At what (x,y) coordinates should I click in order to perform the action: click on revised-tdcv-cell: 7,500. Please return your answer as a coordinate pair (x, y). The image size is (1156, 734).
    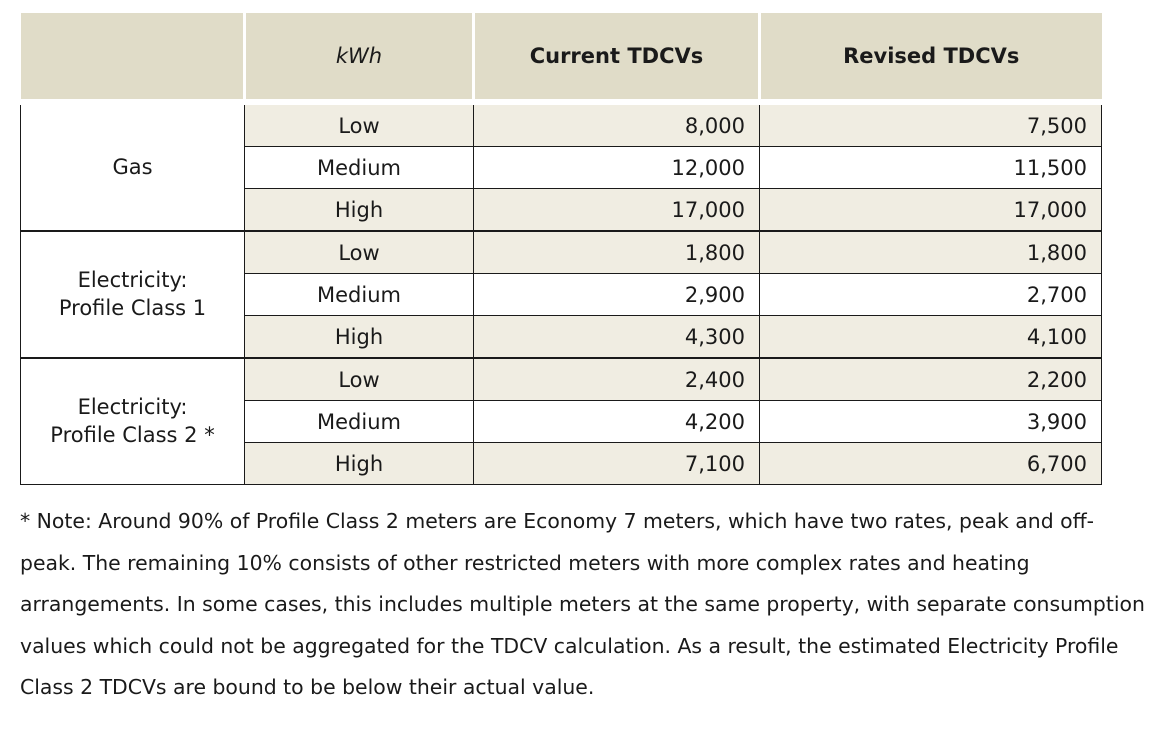
    Looking at the image, I should click on (930, 124).